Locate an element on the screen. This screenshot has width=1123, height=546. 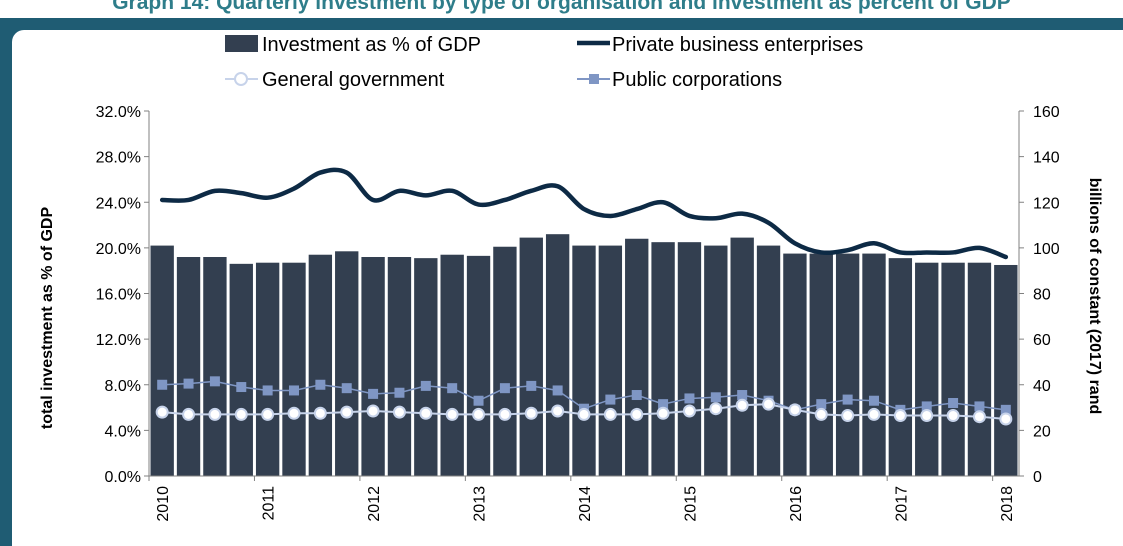
bar-2015Q3 is located at coordinates (742, 356).